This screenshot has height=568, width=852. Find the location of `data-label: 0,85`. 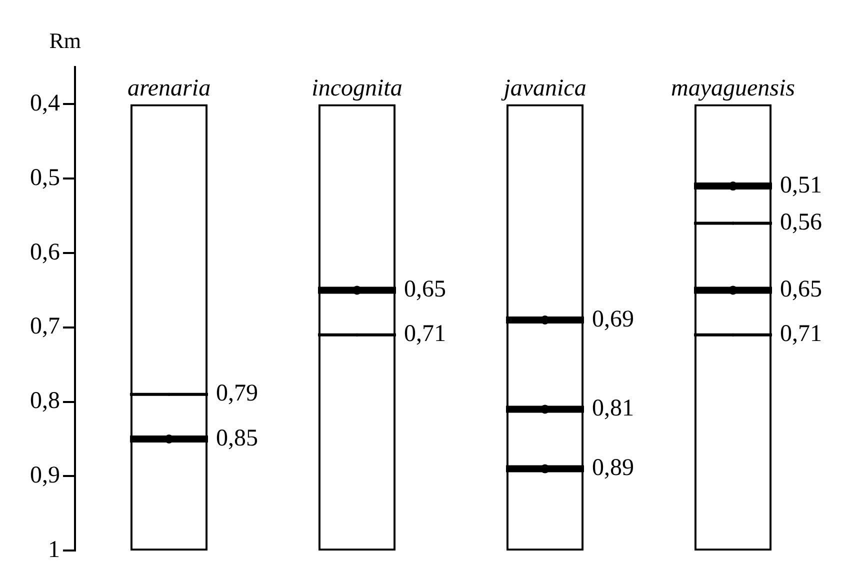

data-label: 0,85 is located at coordinates (237, 438).